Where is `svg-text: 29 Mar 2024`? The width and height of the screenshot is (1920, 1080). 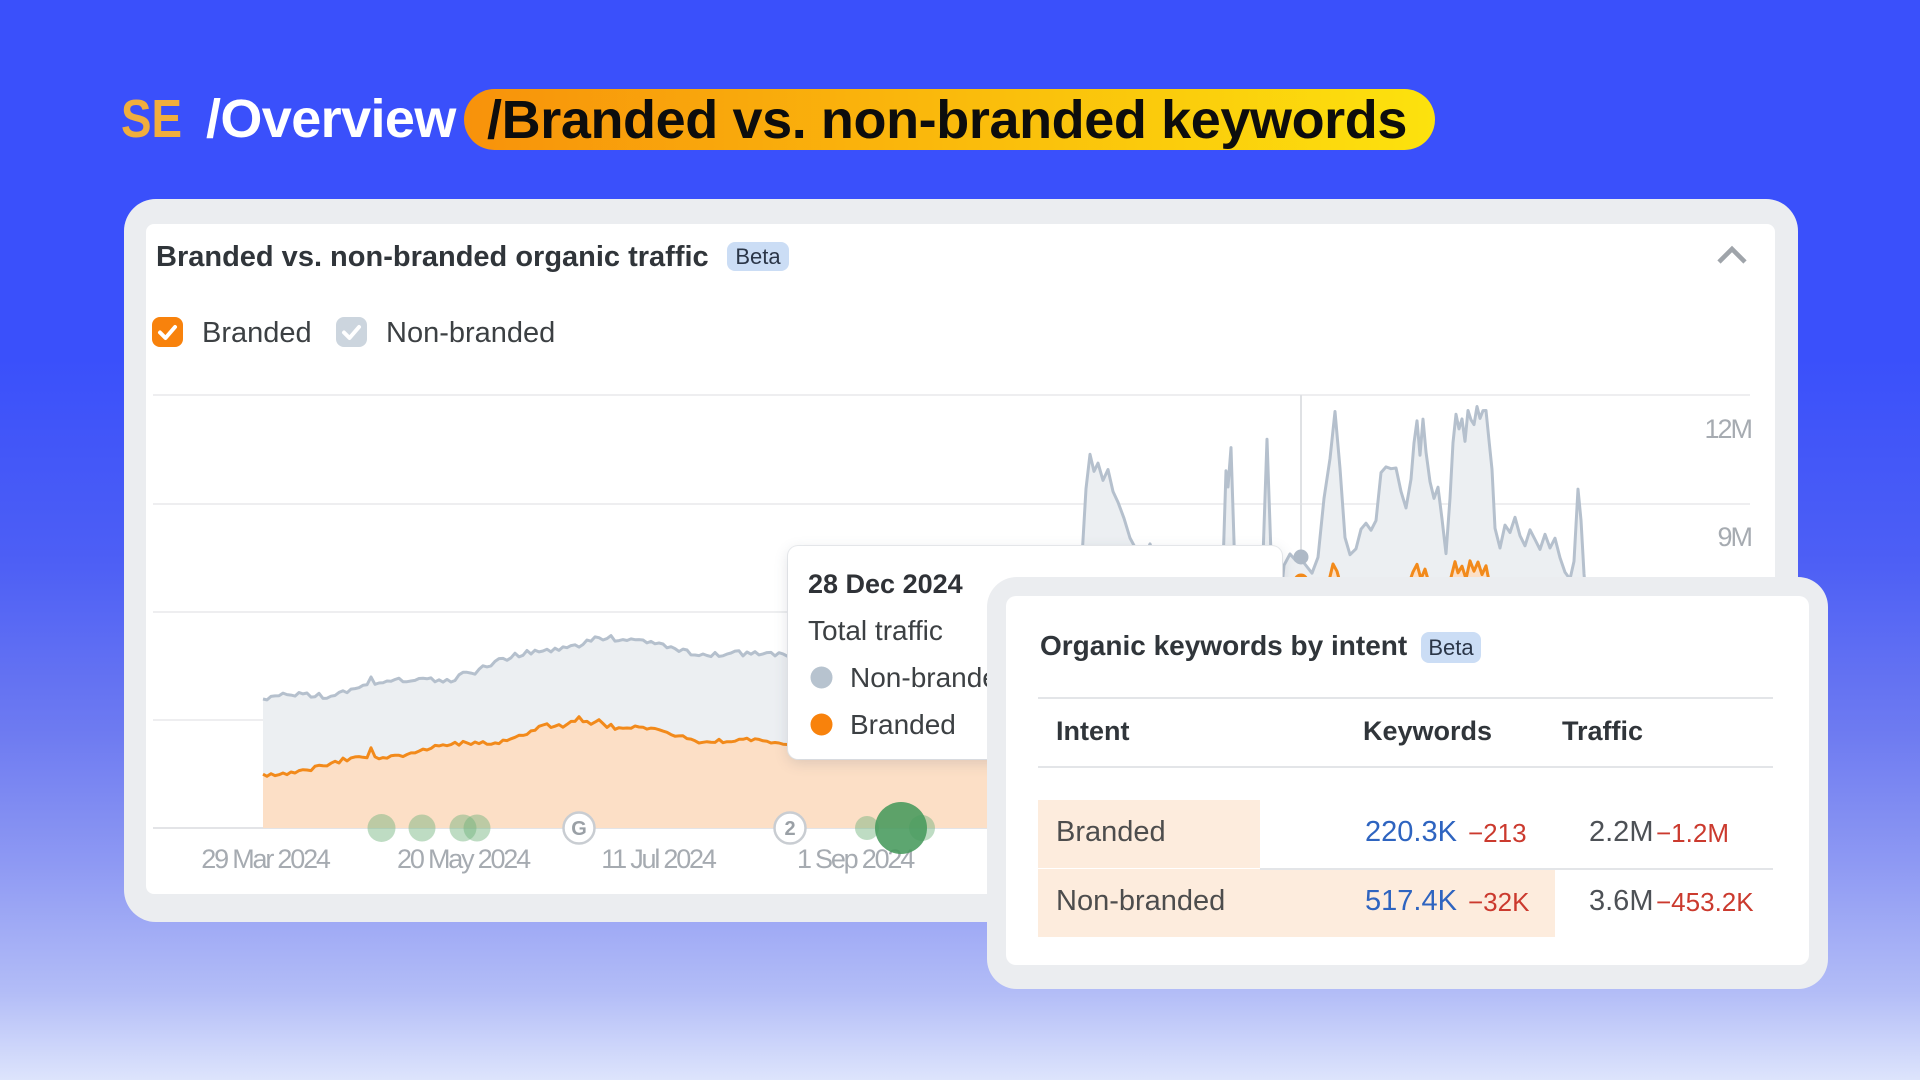 svg-text: 29 Mar 2024 is located at coordinates (266, 859).